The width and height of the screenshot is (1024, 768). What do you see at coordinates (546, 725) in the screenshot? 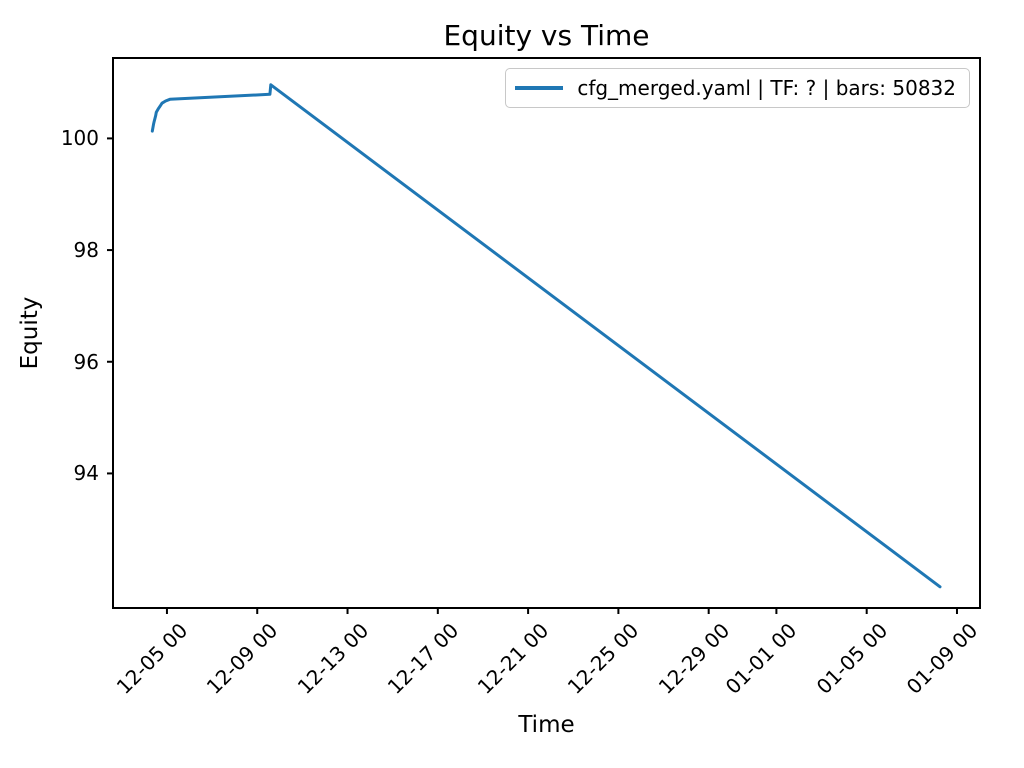
I see `x-axis-label: Time` at bounding box center [546, 725].